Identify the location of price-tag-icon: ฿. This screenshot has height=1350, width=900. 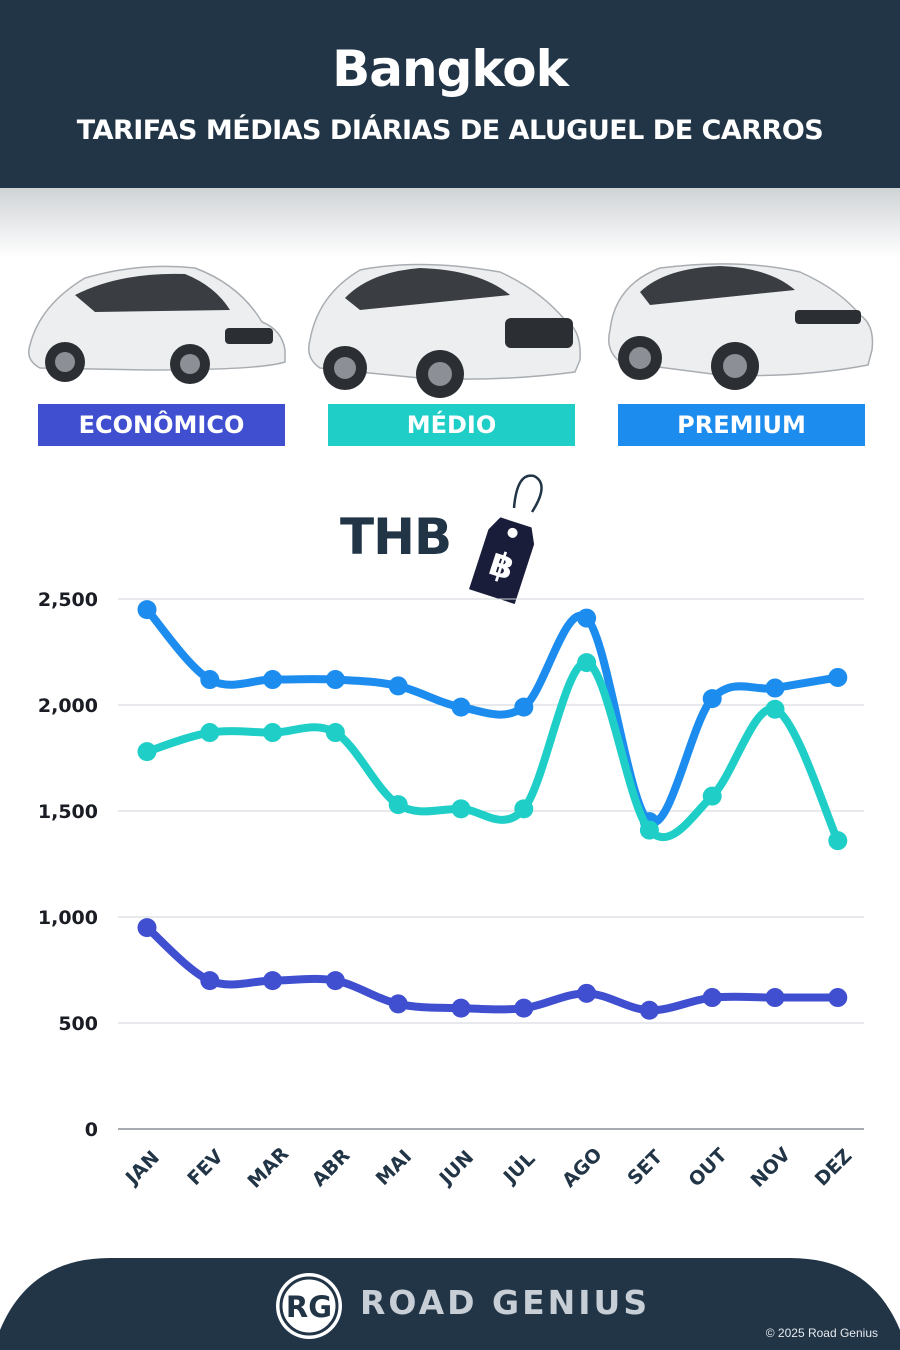
(504, 540).